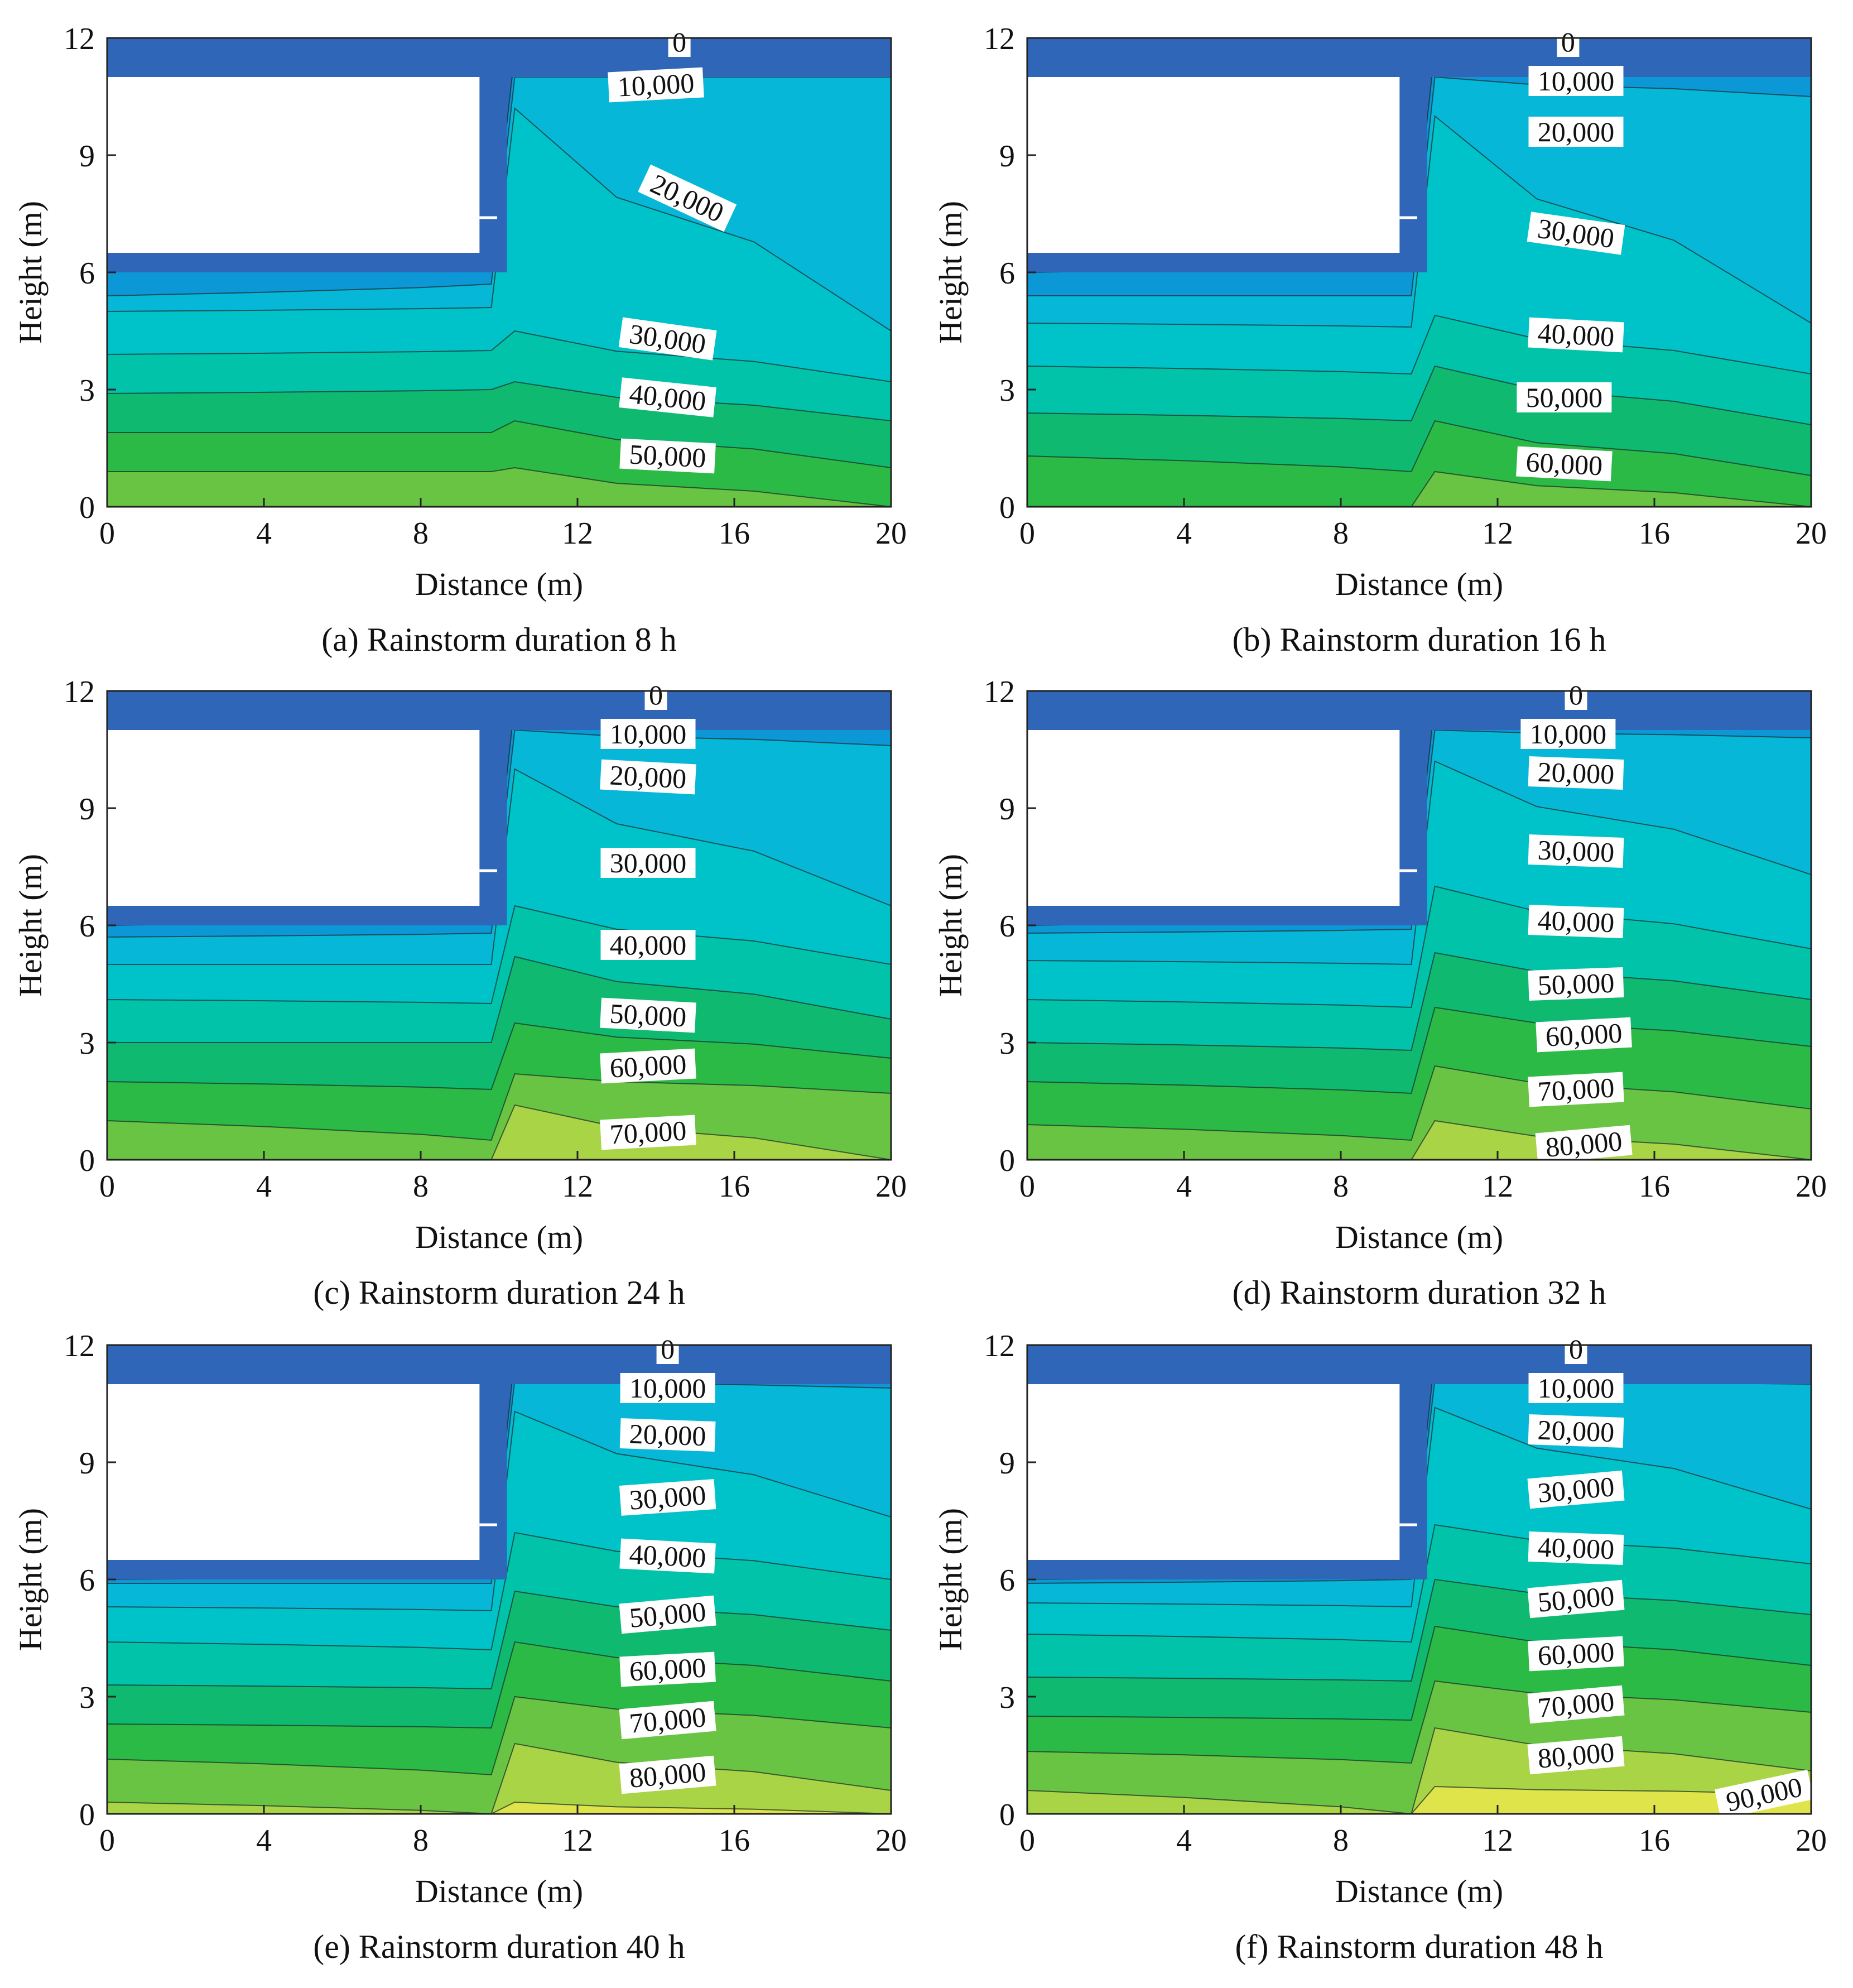 This screenshot has width=1853, height=1988. I want to click on contour-label: 40,000, so click(667, 1556).